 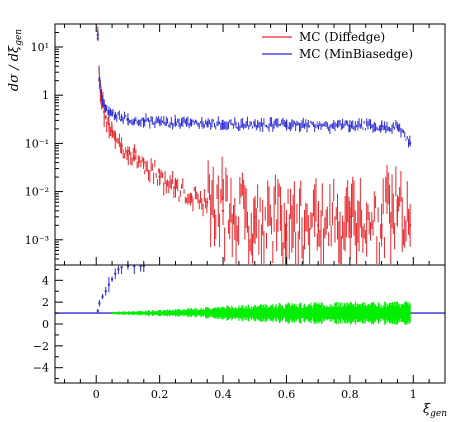 I want to click on x-axis-label: ξgen, so click(x=435, y=410).